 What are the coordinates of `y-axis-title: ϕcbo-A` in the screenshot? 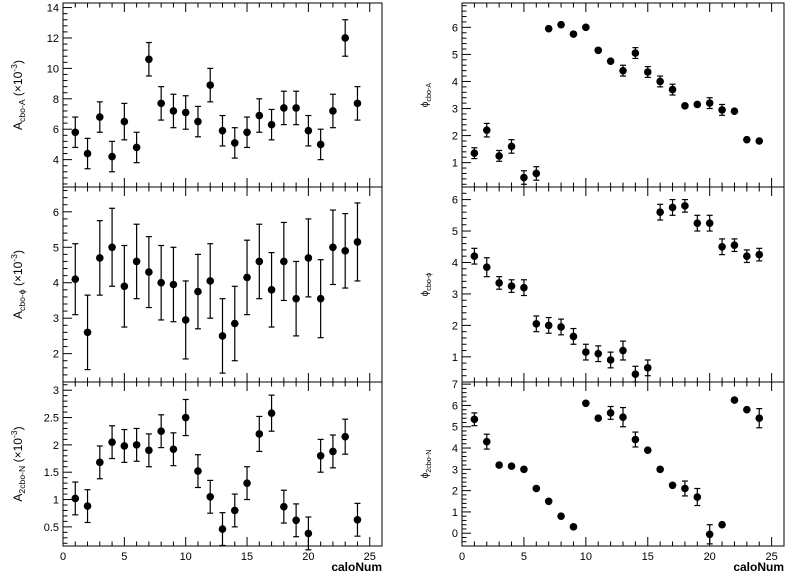 It's located at (426, 95).